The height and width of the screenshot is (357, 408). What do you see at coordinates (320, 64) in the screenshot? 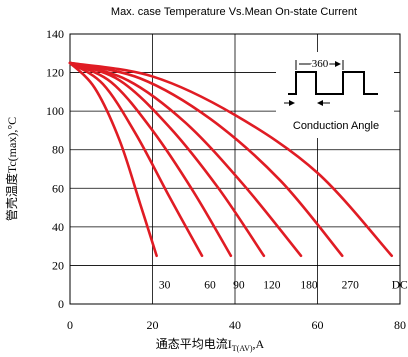
I see `inset-angle-label: 360` at bounding box center [320, 64].